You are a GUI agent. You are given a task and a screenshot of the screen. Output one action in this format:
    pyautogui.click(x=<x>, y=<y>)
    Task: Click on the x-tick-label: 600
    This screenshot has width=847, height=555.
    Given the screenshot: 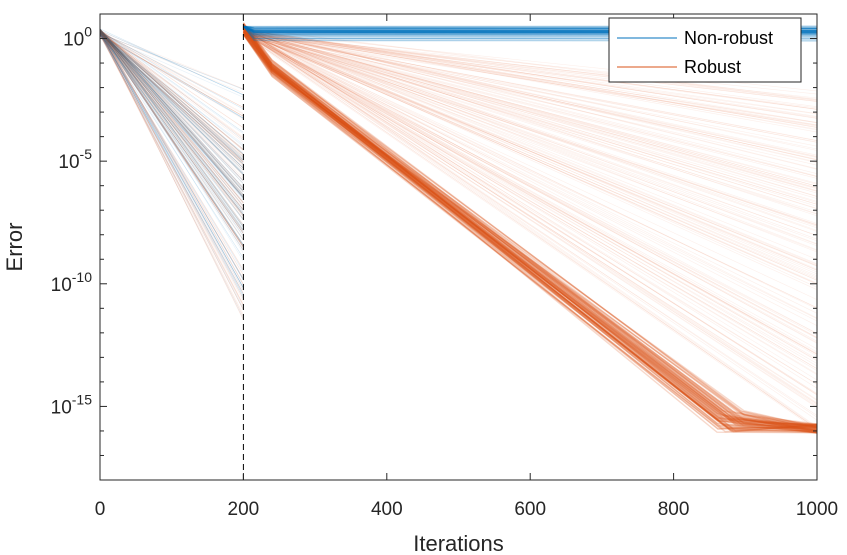 What is the action you would take?
    pyautogui.click(x=530, y=509)
    